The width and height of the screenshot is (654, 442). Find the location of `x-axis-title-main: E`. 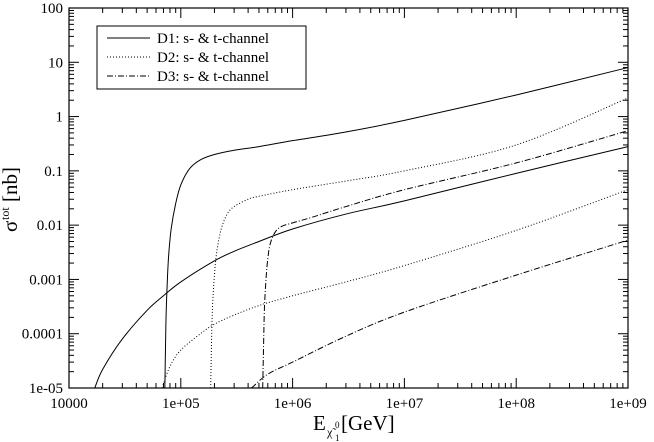

x-axis-title-main: E is located at coordinates (319, 423).